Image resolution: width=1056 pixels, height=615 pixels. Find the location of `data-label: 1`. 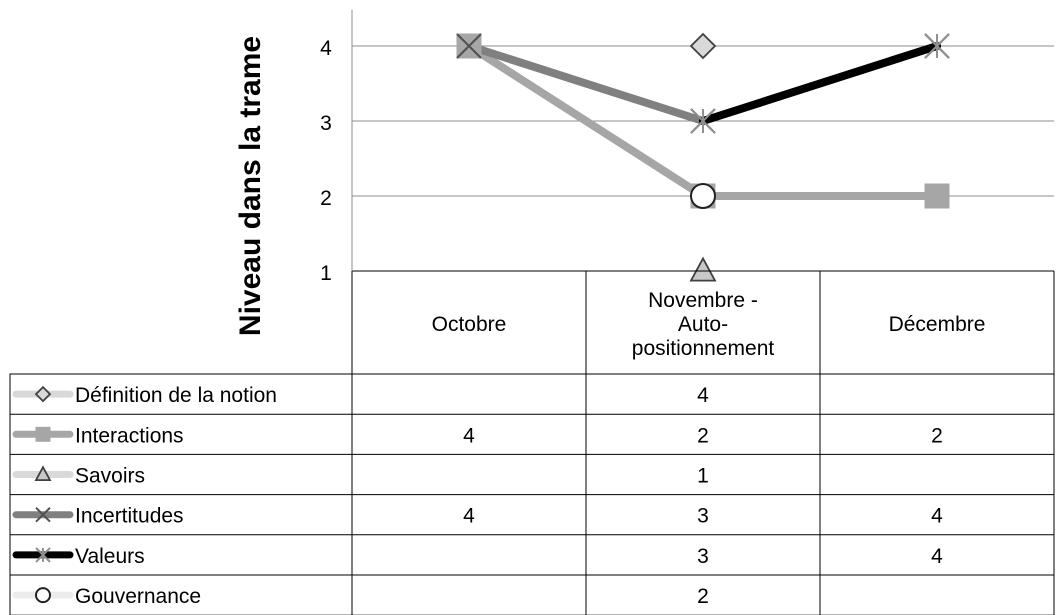

data-label: 1 is located at coordinates (703, 476).